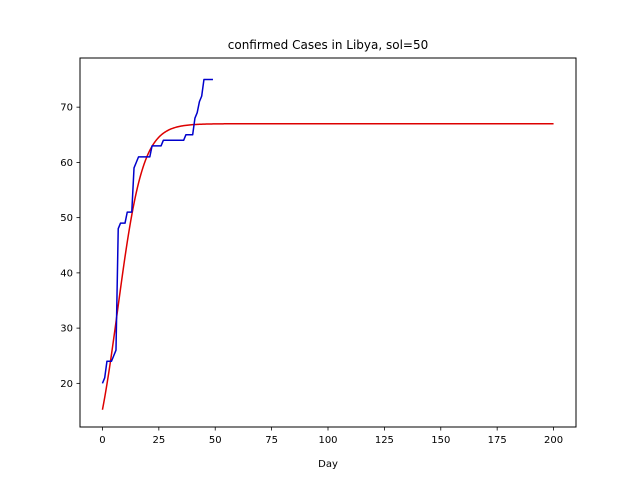  I want to click on y-tick-label: 70, so click(66, 108).